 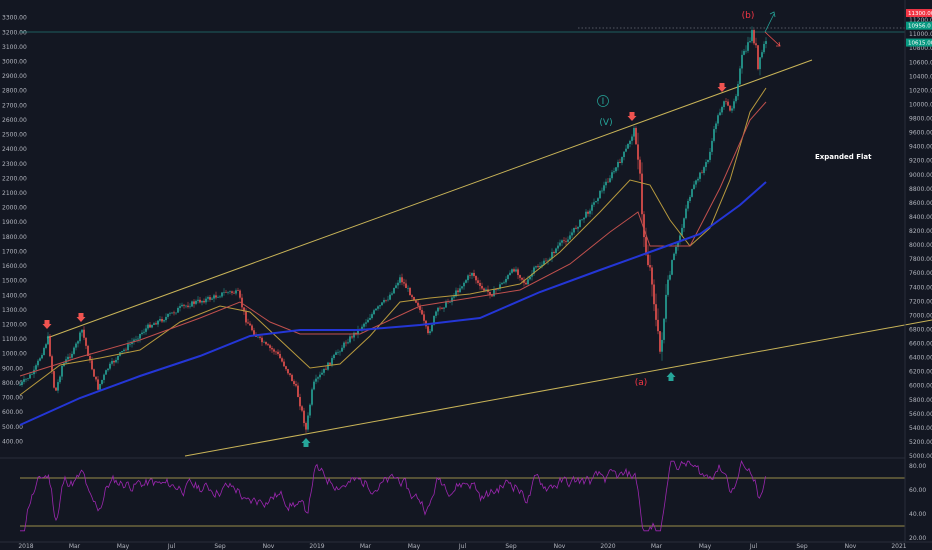 What do you see at coordinates (605, 123) in the screenshot?
I see `wave-label: (V)` at bounding box center [605, 123].